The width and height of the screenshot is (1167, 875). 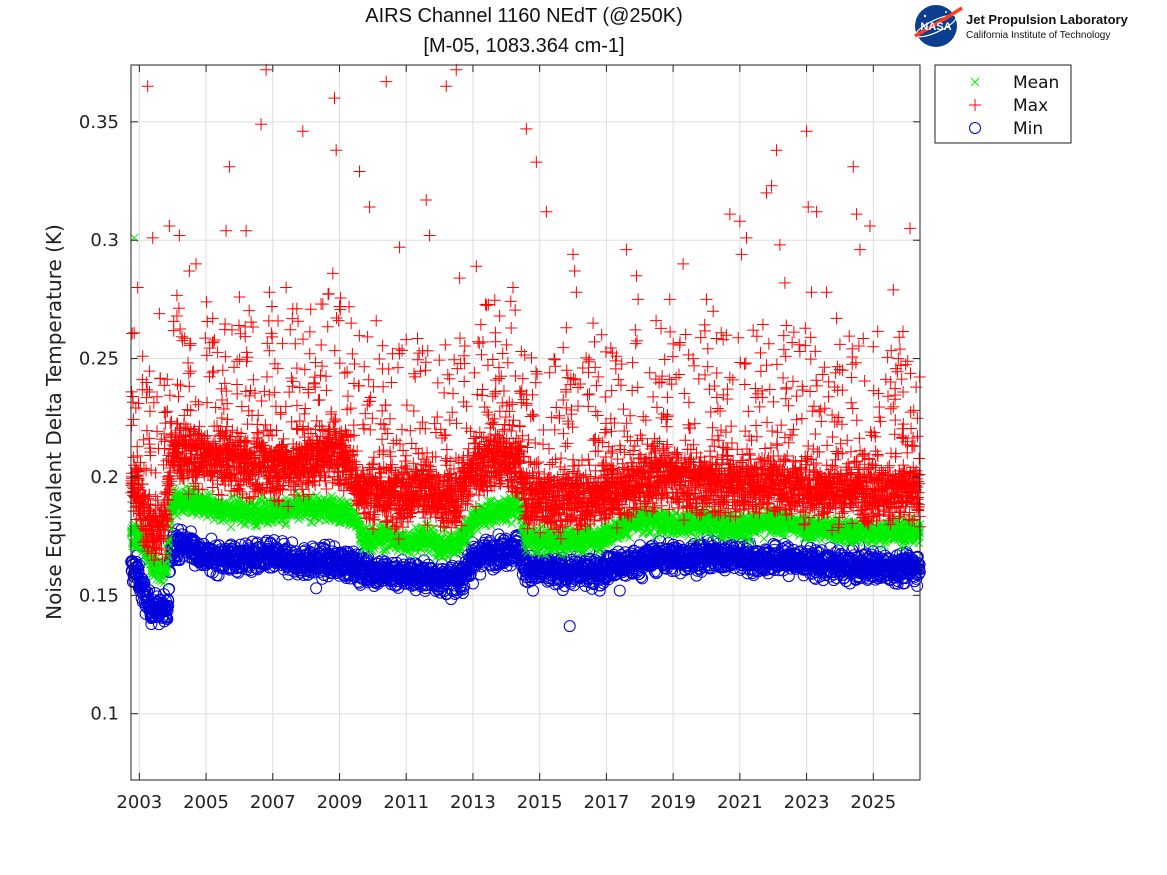 I want to click on chart-title-line-1: AIRS Channel 1160 NEdT (@250K), so click(x=524, y=16).